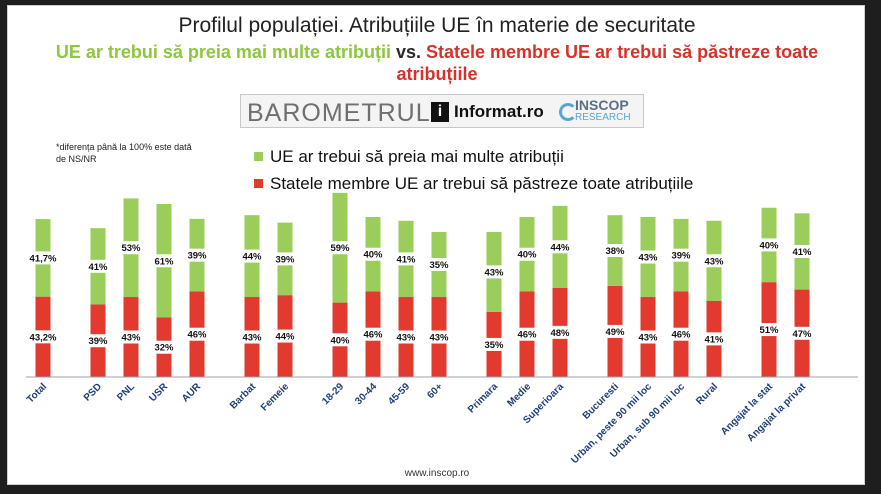 This screenshot has width=881, height=494. I want to click on data-label-red-2: 43%, so click(131, 338).